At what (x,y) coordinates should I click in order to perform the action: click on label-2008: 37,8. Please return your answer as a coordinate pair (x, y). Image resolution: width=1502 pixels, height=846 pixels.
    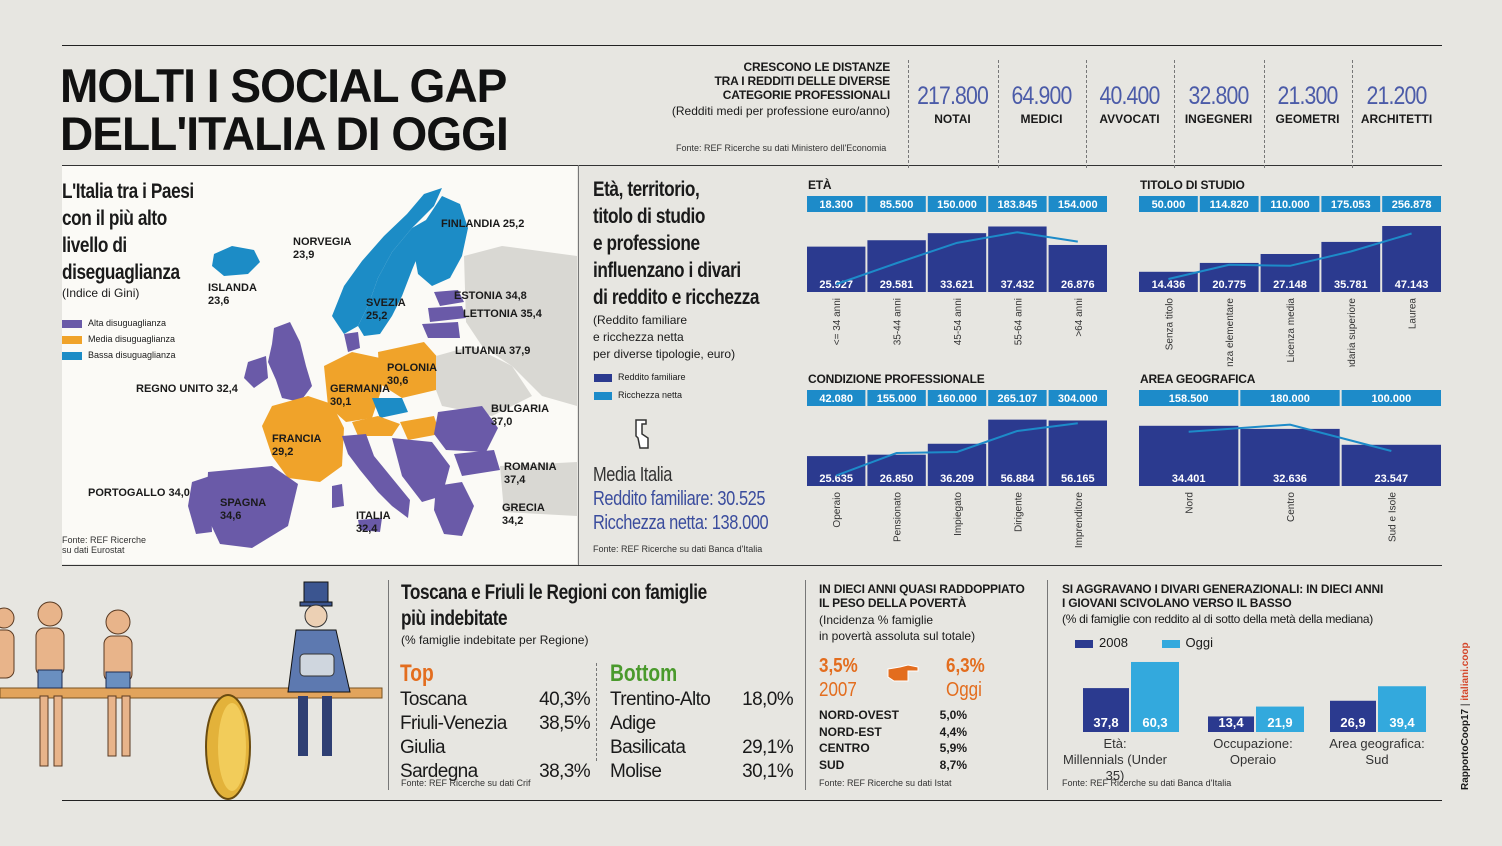
    Looking at the image, I should click on (1105, 722).